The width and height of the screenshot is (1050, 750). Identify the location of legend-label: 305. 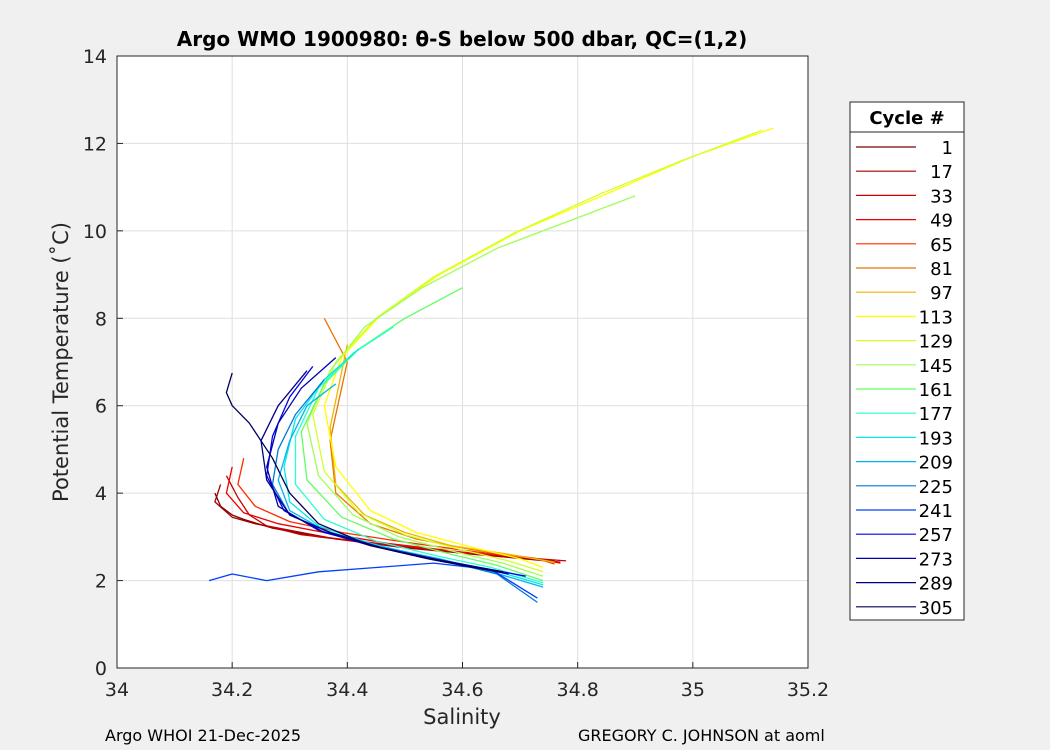
(936, 608).